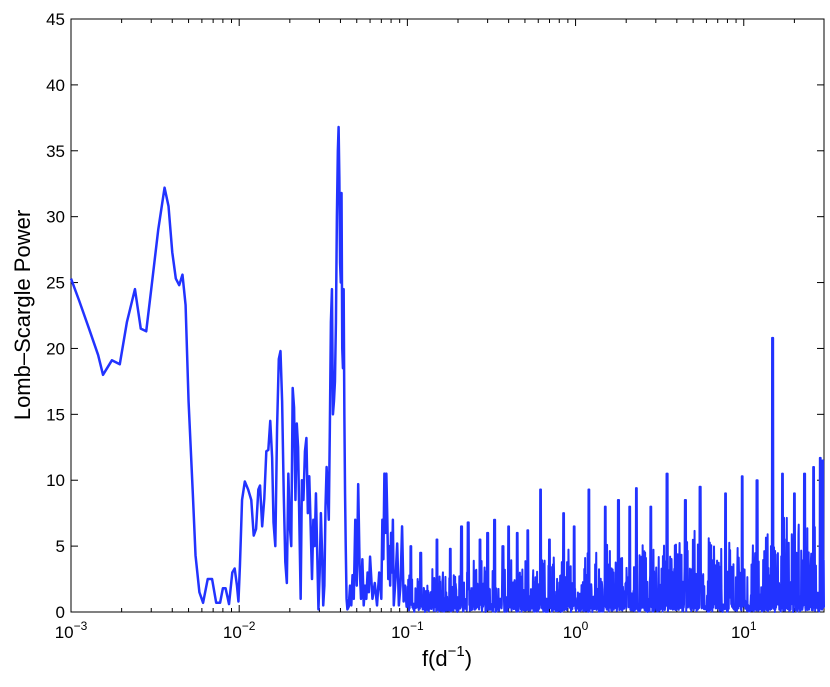  Describe the element at coordinates (55, 19) in the screenshot. I see `y-tick-label: 45` at that location.